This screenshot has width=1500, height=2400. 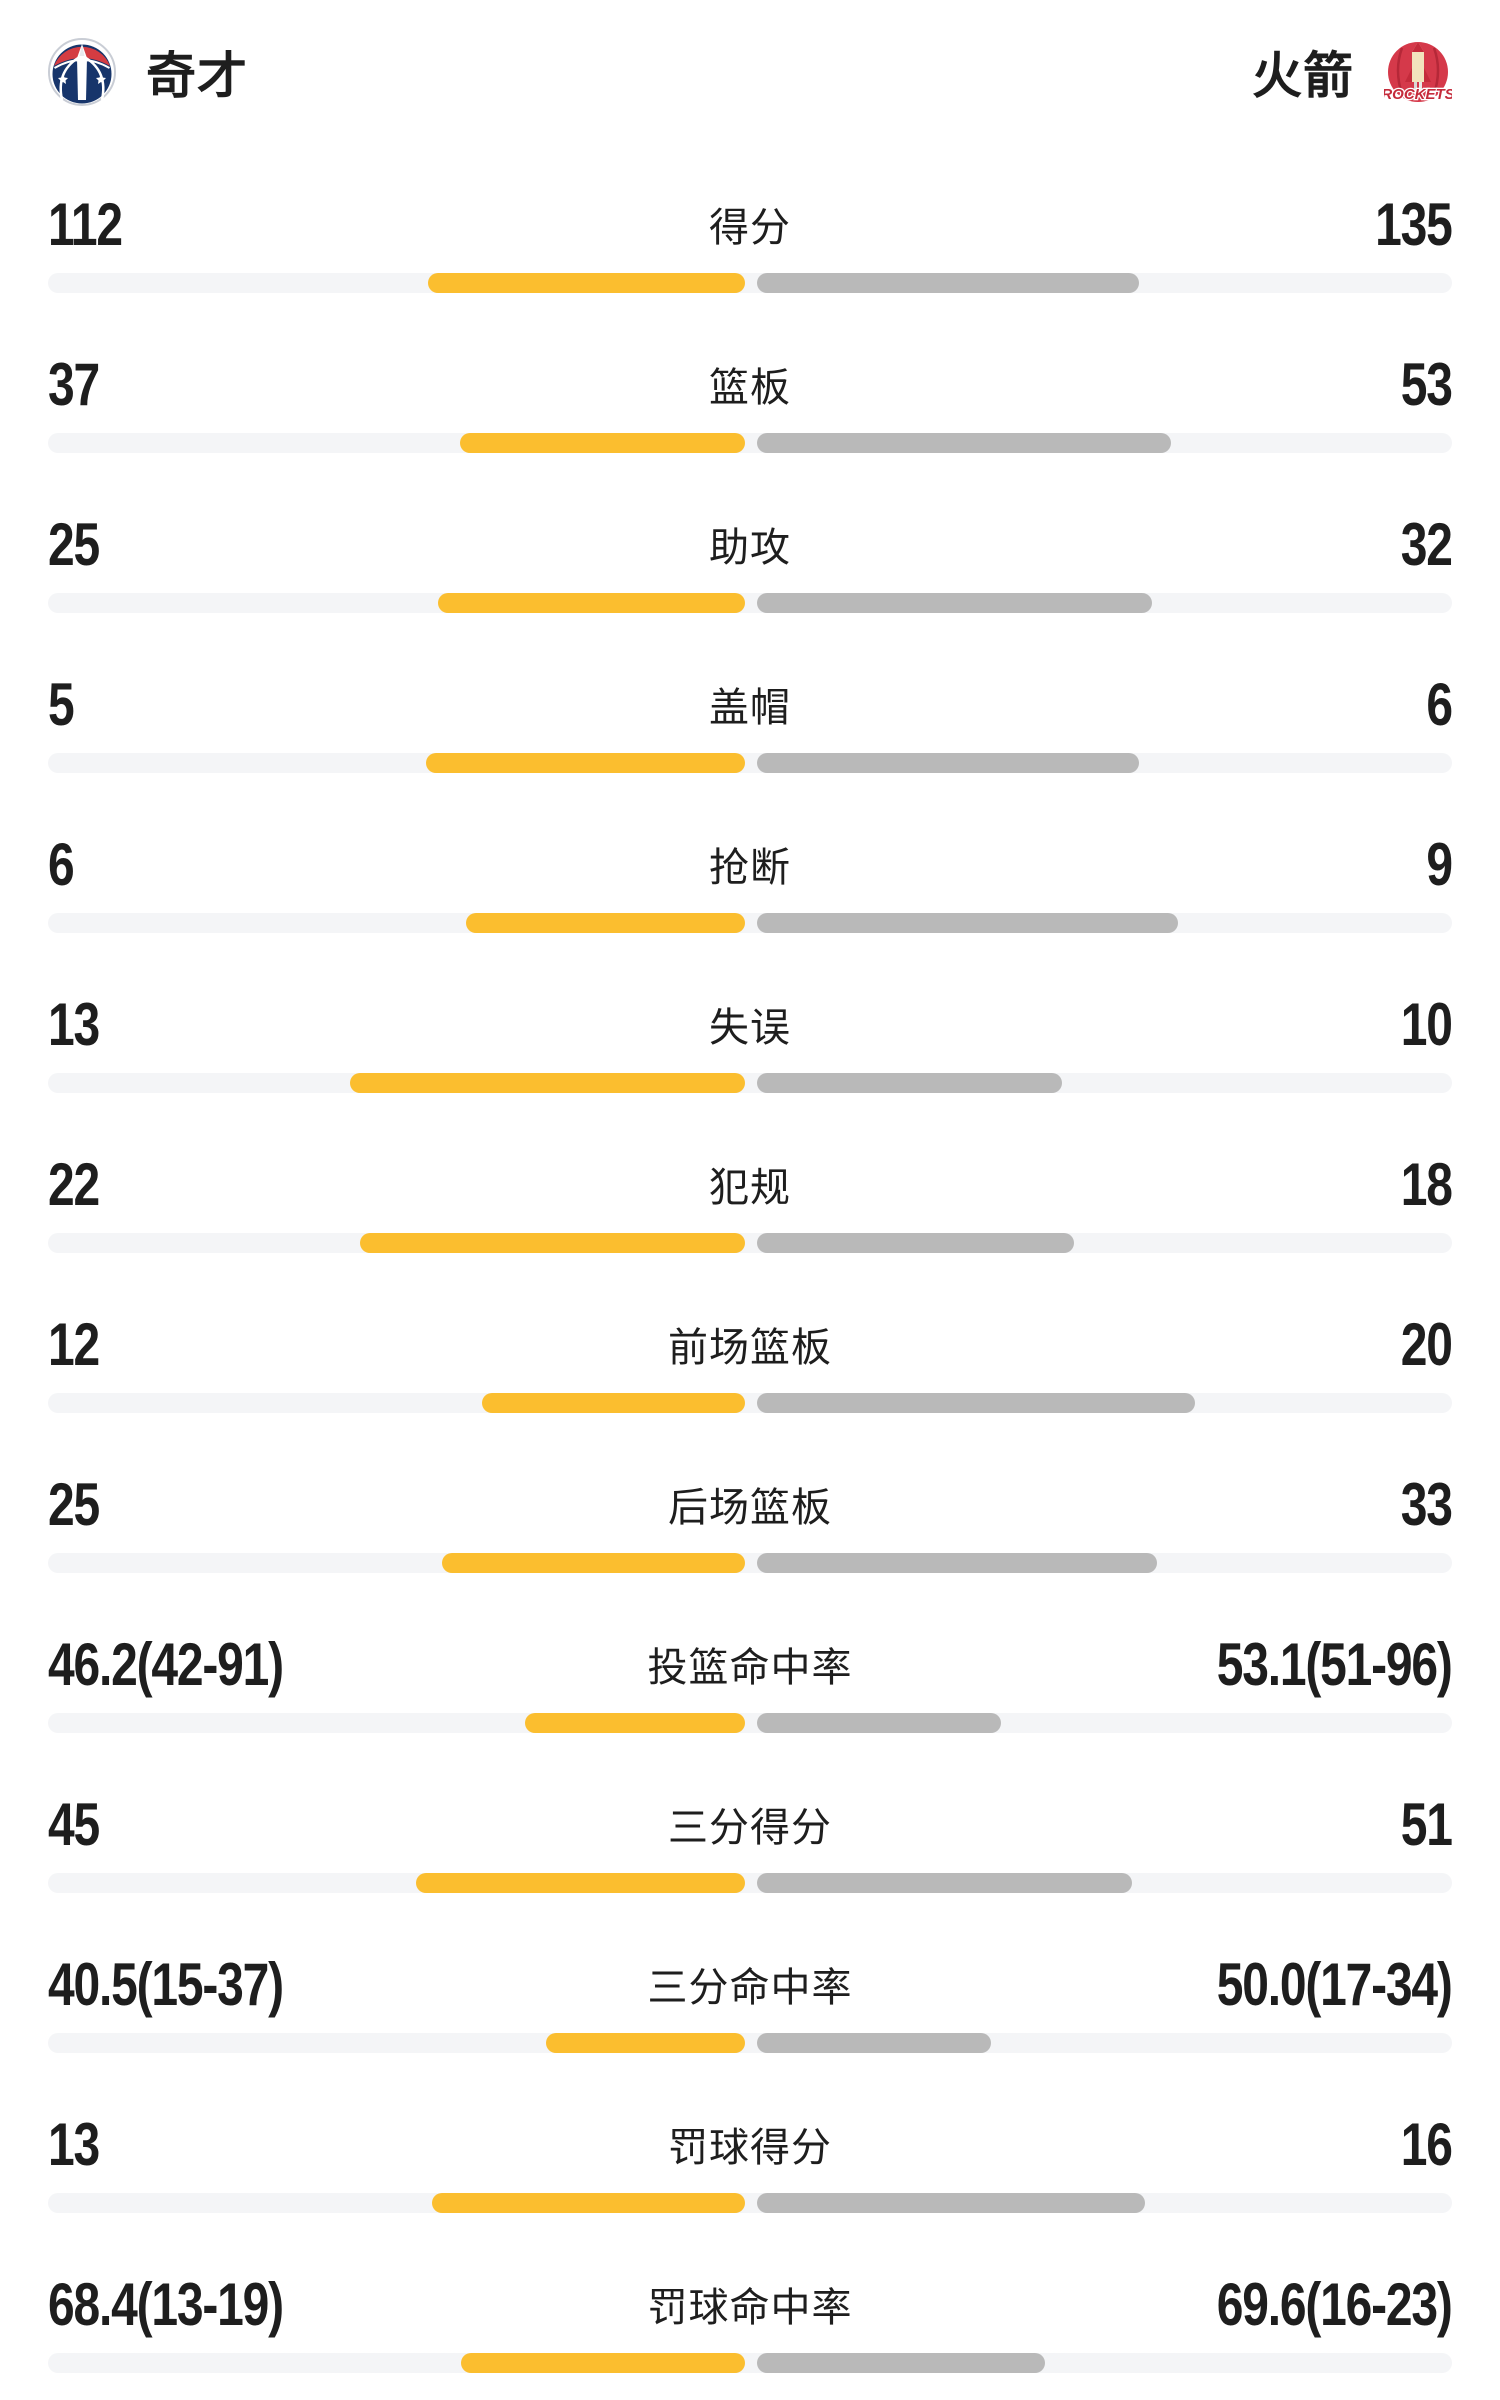 I want to click on away-value: 53.1(51-96), so click(x=1335, y=1664).